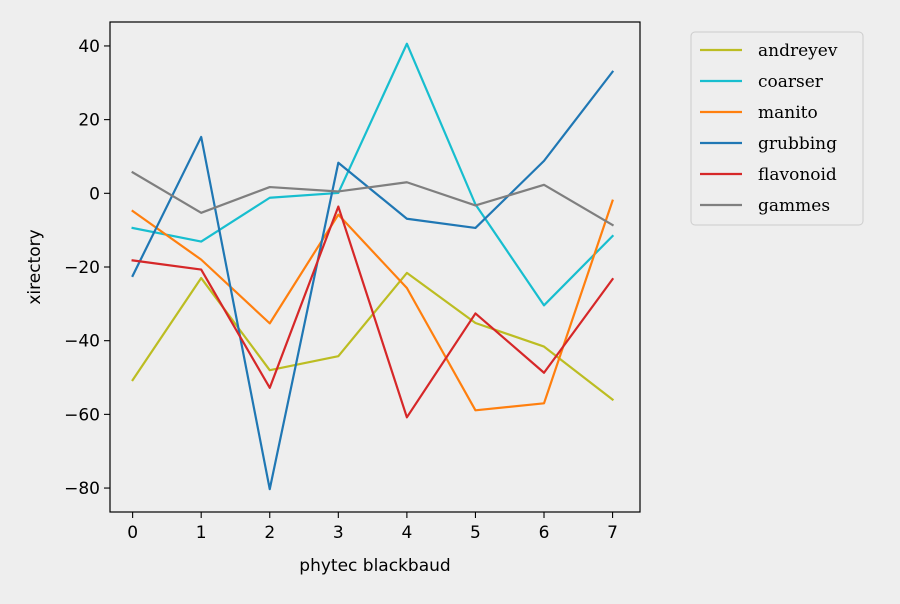 The width and height of the screenshot is (900, 604). Describe the element at coordinates (794, 206) in the screenshot. I see `legend-label: gammes` at that location.